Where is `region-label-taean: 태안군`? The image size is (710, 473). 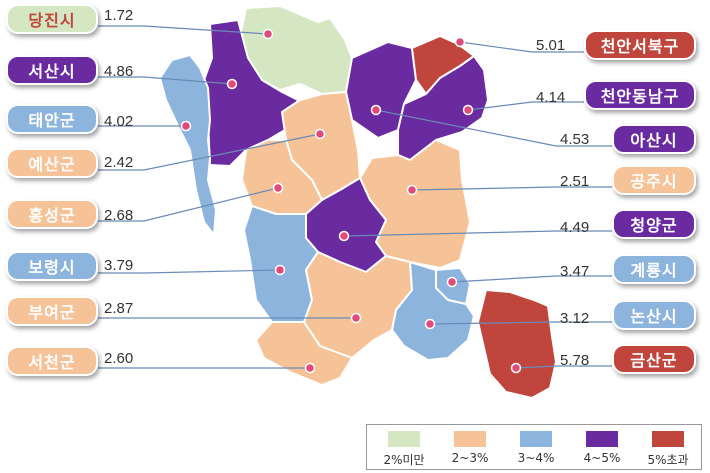 region-label-taean: 태안군 is located at coordinates (52, 119).